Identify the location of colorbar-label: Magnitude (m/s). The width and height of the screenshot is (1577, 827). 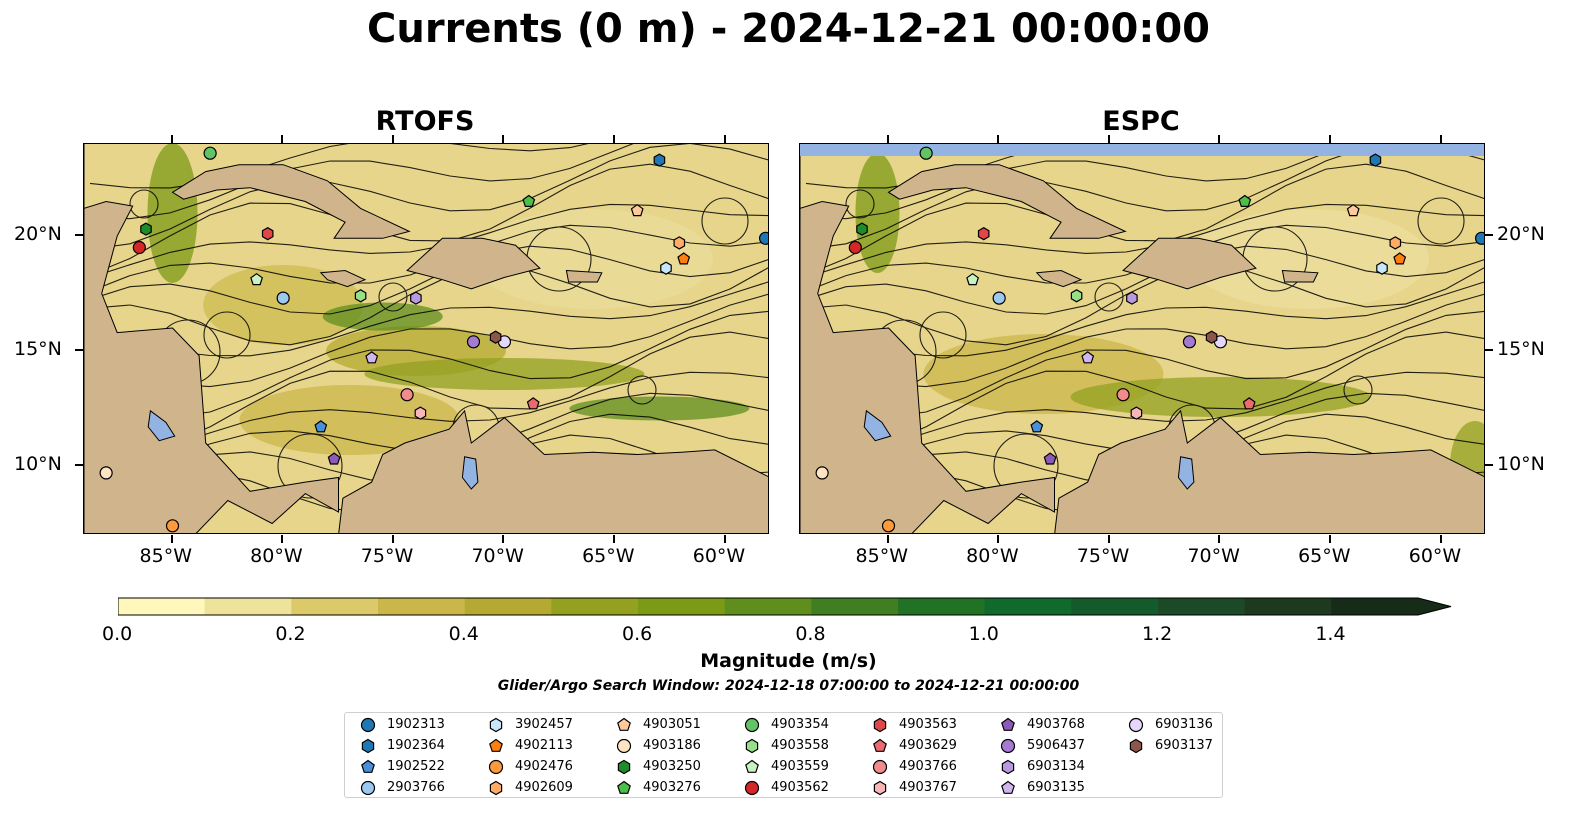
(788, 661).